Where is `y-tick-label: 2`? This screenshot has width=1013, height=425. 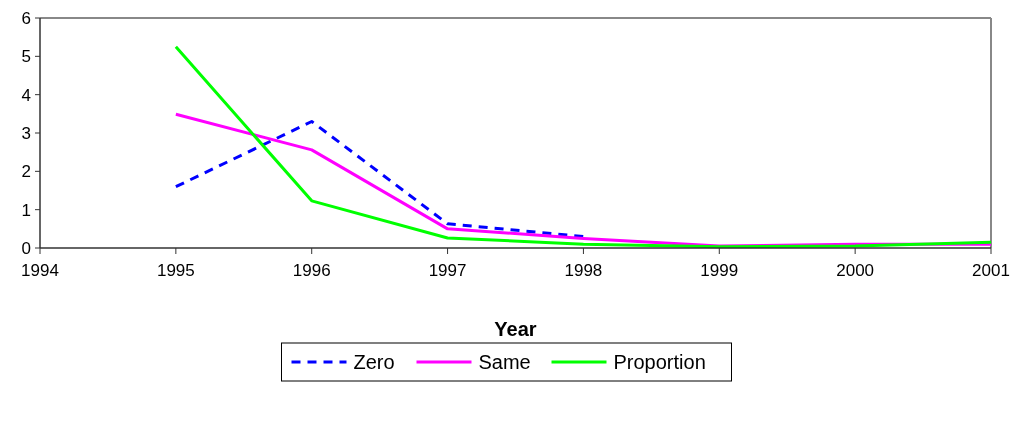
y-tick-label: 2 is located at coordinates (26, 172).